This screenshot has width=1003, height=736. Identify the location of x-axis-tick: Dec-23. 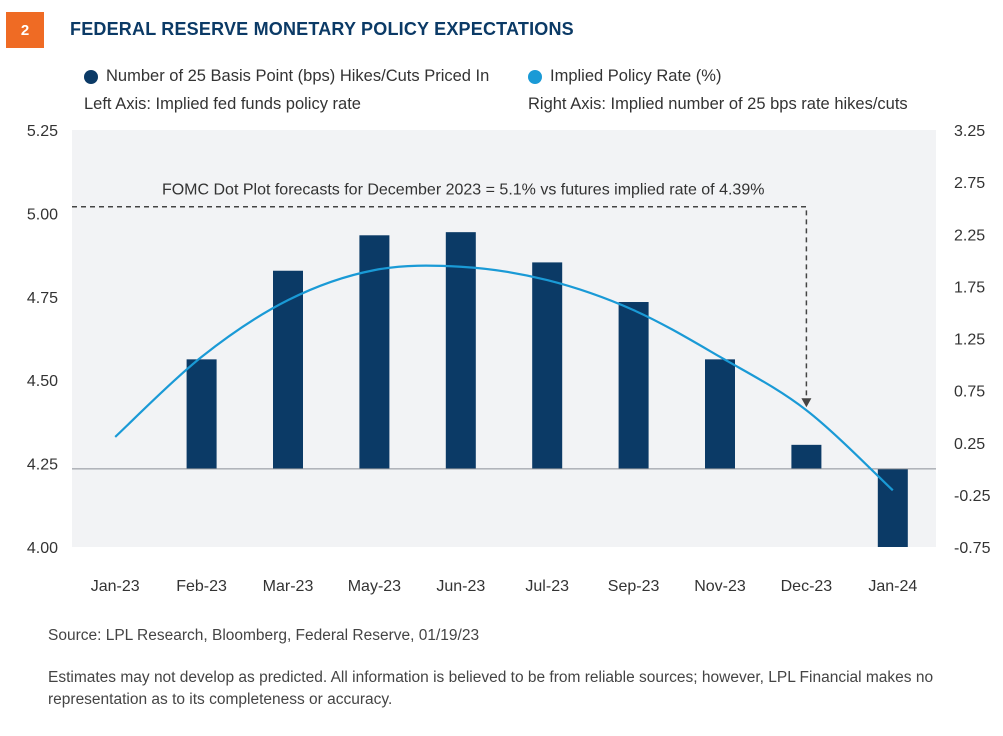
(807, 586).